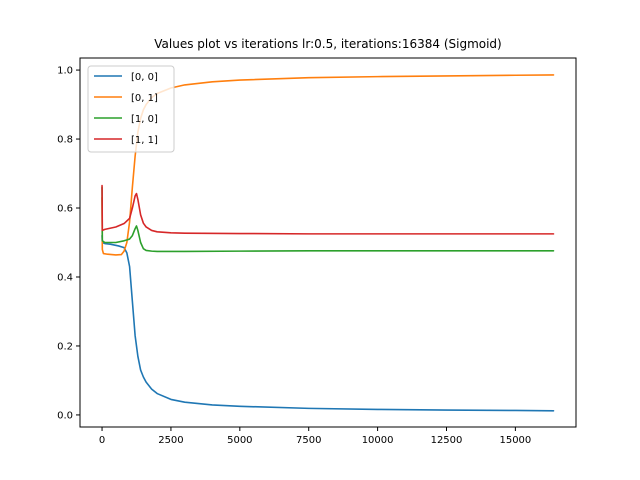  I want to click on legend-label-3: [1, 1], so click(144, 140).